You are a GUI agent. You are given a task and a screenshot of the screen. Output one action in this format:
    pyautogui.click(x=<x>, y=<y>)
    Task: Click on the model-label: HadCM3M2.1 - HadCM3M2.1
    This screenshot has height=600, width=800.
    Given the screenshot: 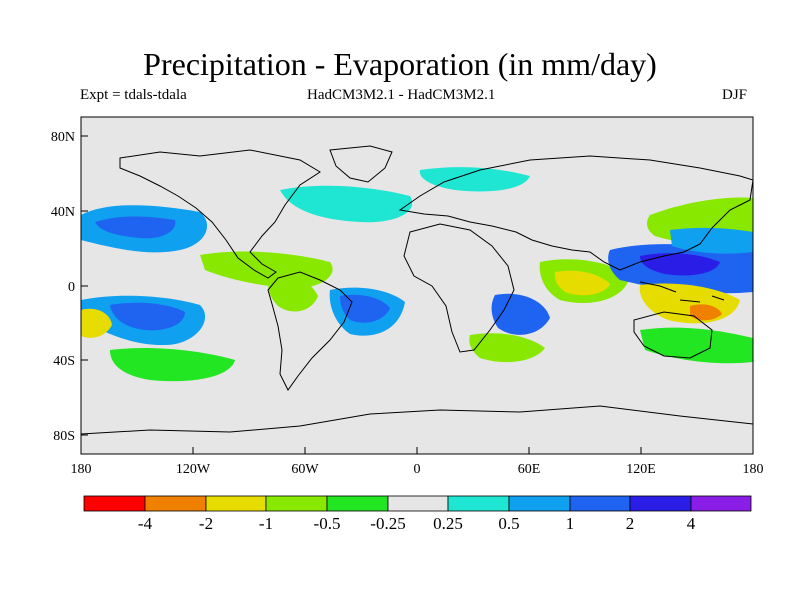 What is the action you would take?
    pyautogui.click(x=401, y=95)
    